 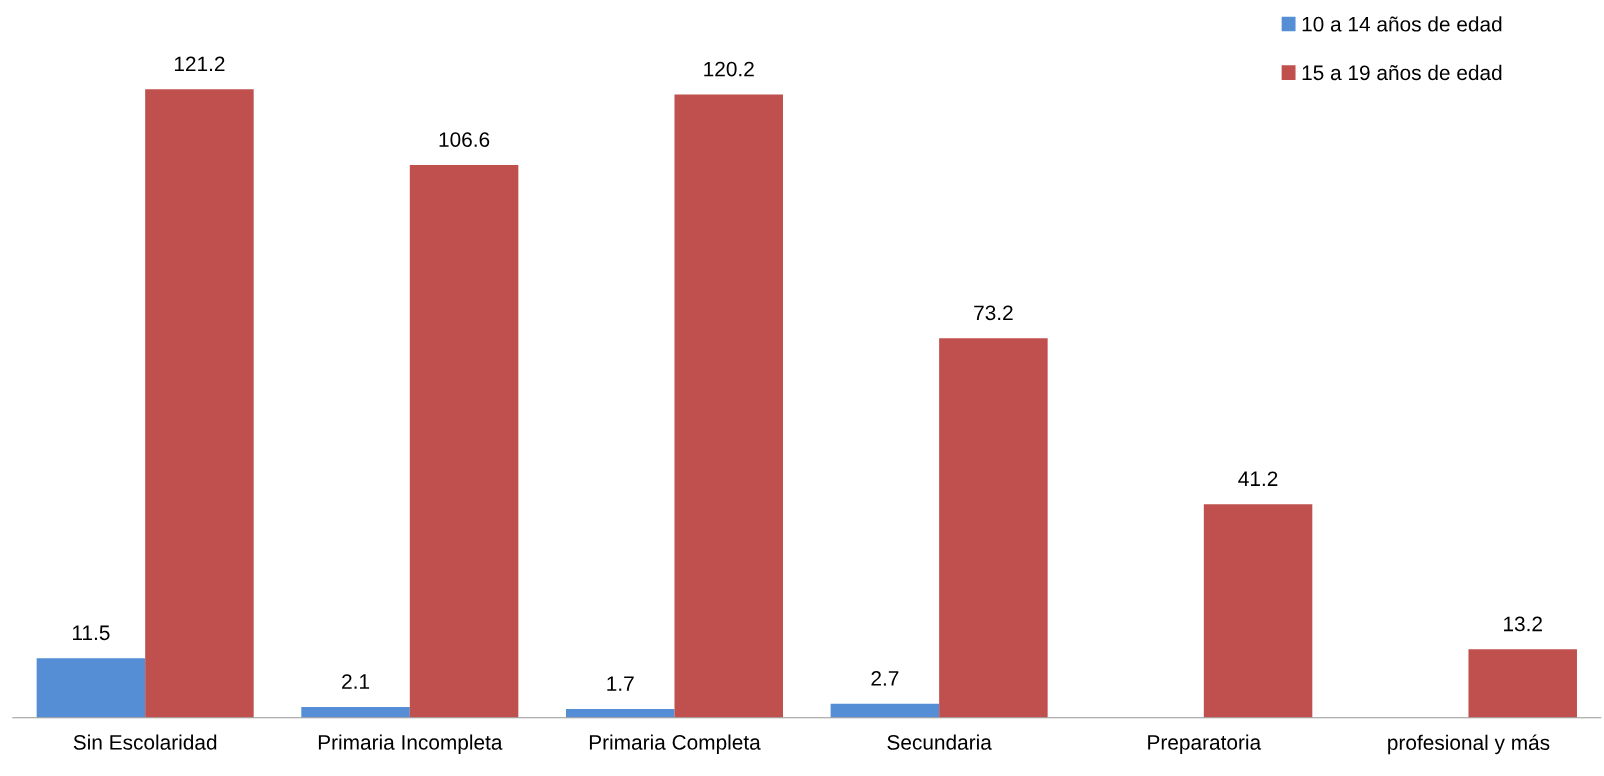 I want to click on legend-label: 10 a 14 años de edad, so click(x=1402, y=24).